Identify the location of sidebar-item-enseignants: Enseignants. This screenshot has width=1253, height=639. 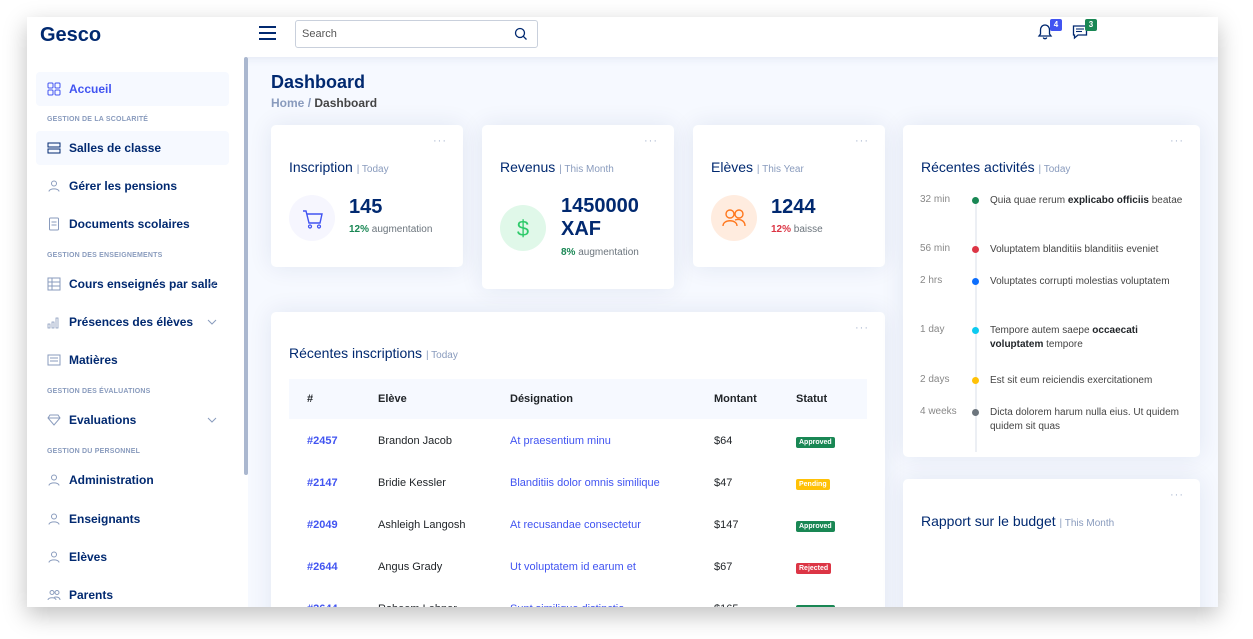
(132, 519).